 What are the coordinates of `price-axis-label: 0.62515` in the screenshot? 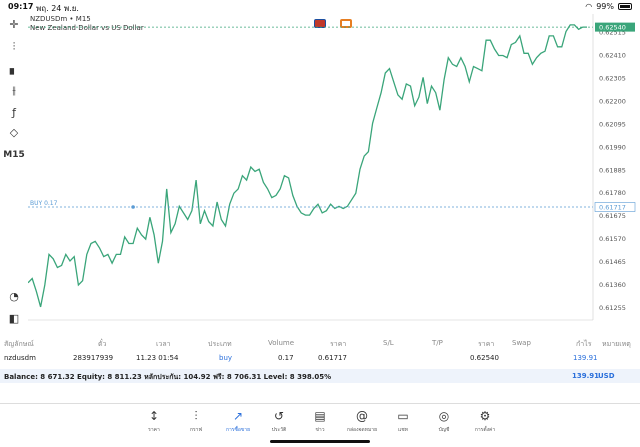 It's located at (612, 33).